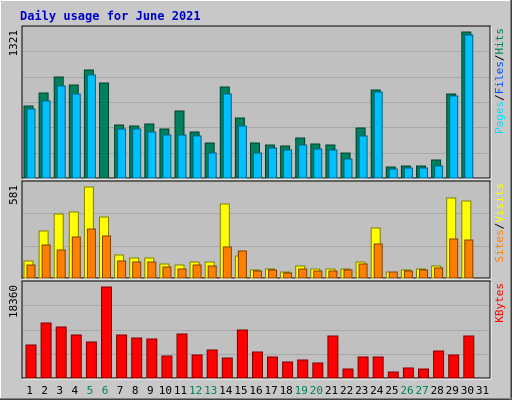 The height and width of the screenshot is (400, 512). Describe the element at coordinates (29, 390) in the screenshot. I see `x-tick-label: 1` at that location.